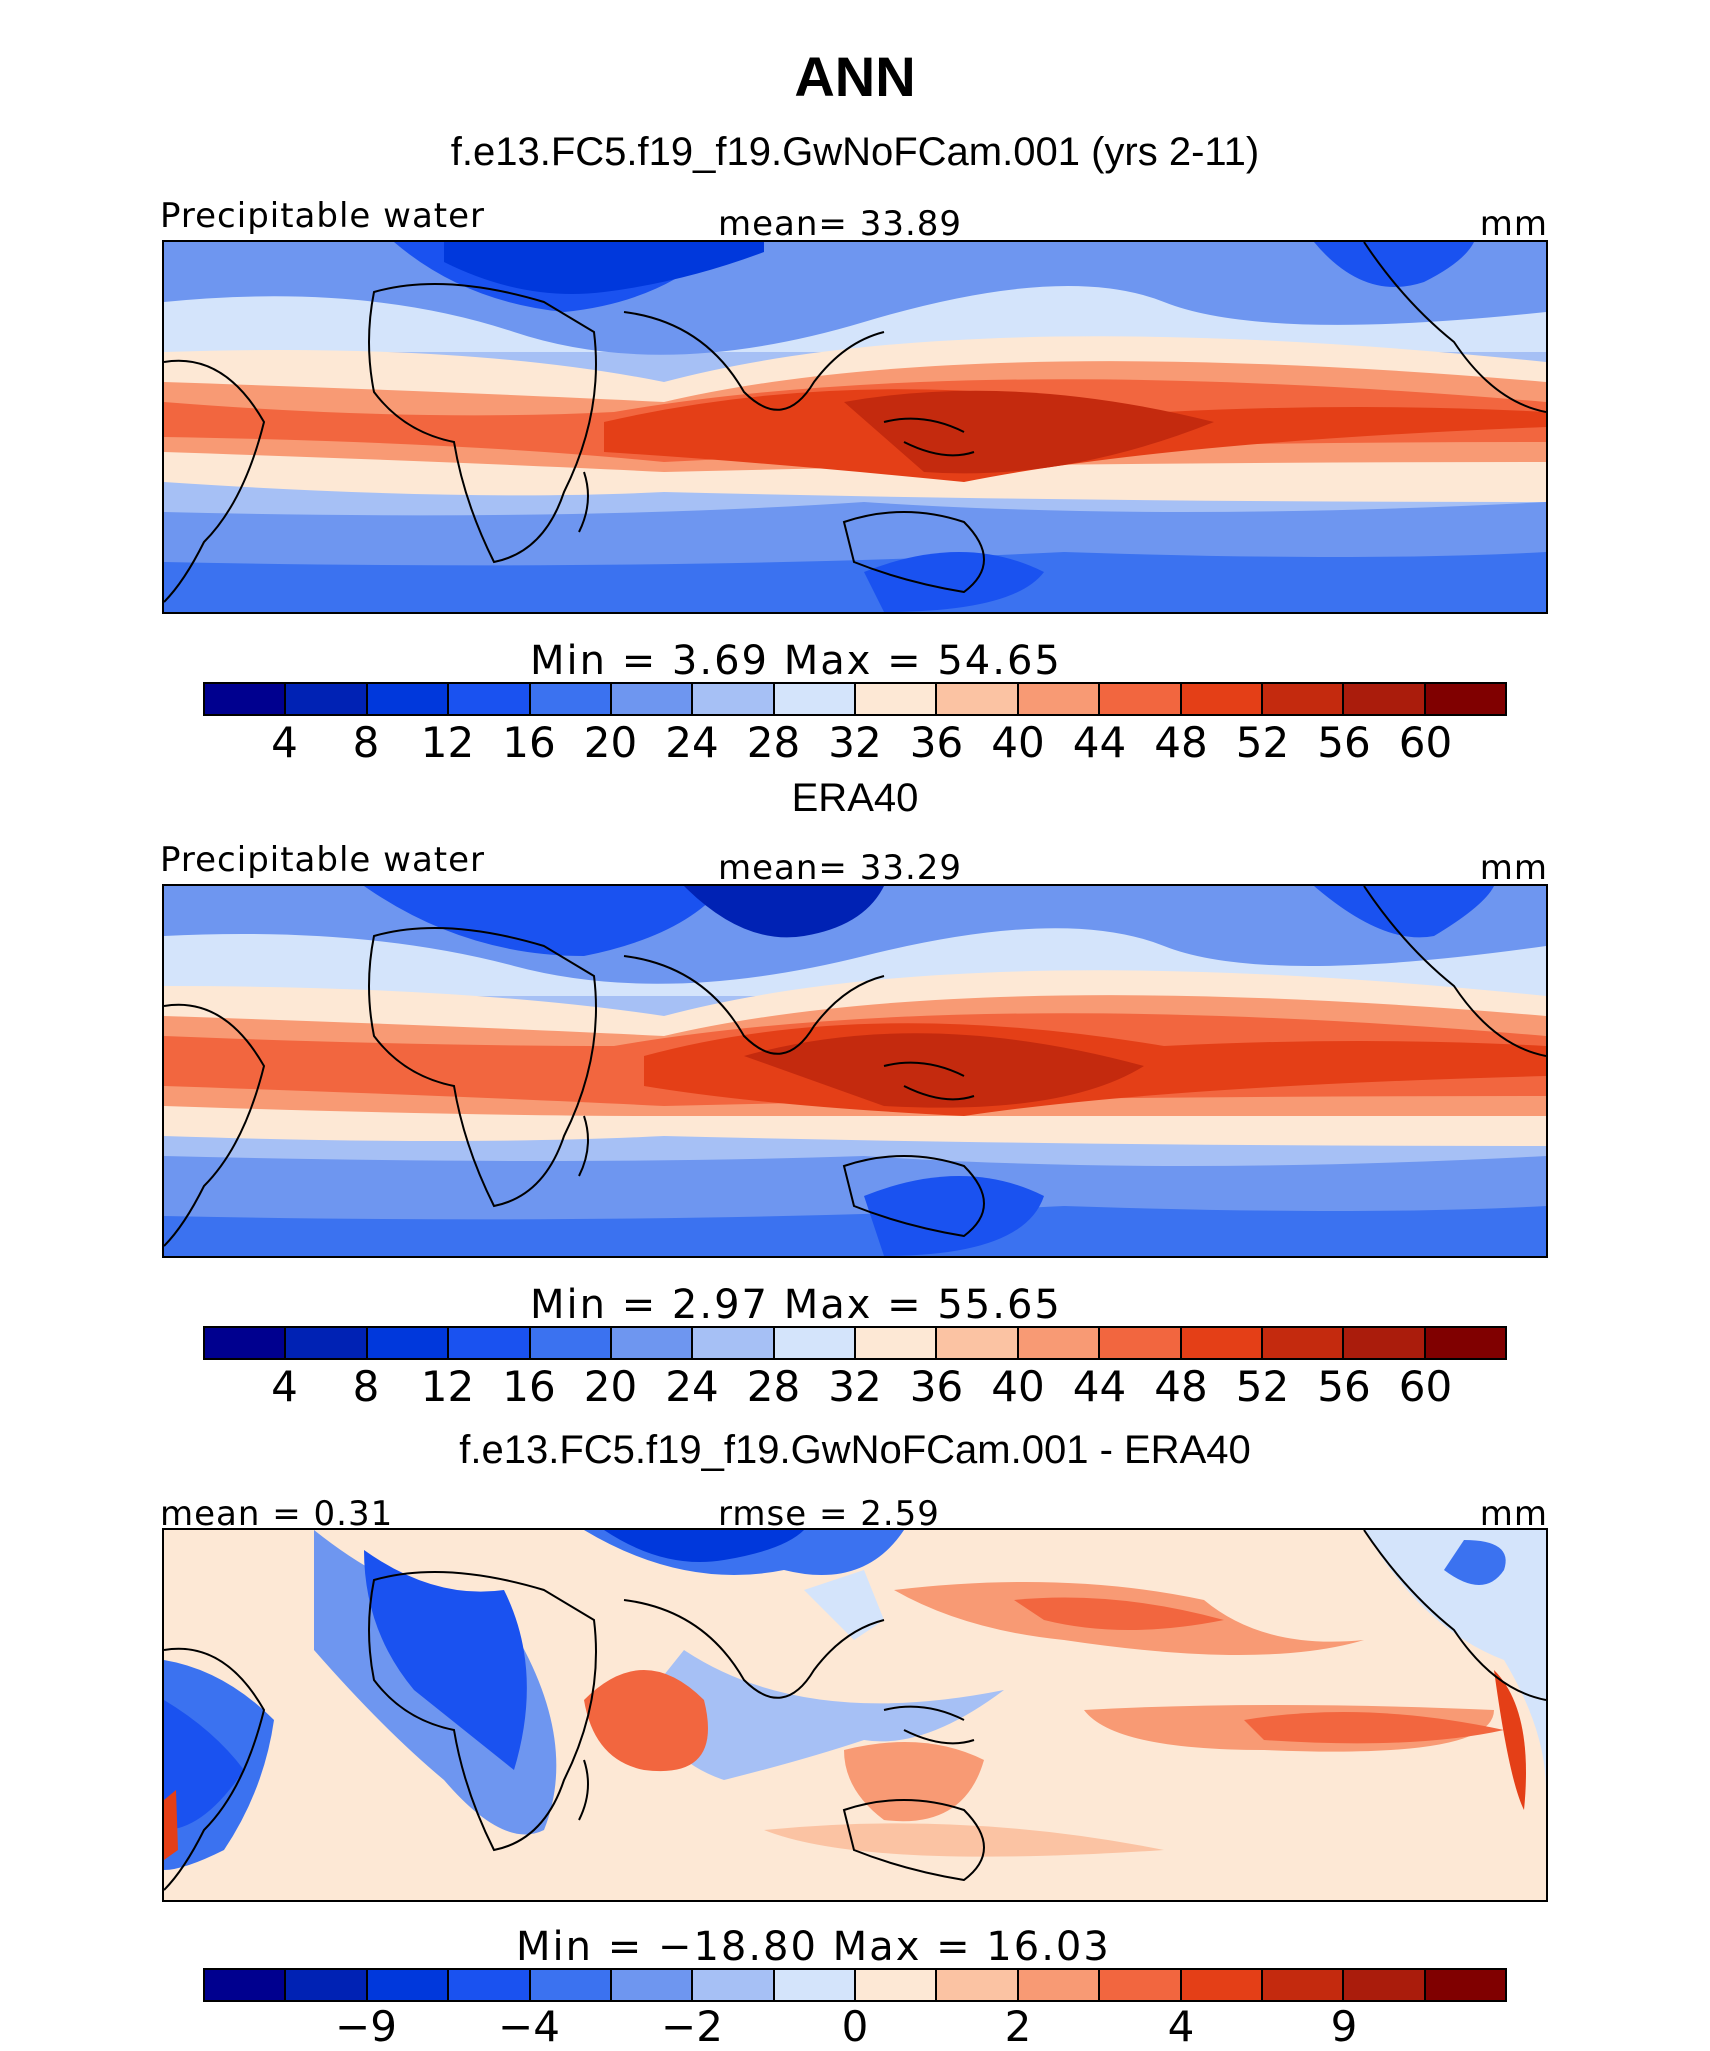 Image resolution: width=1710 pixels, height=2051 pixels. Describe the element at coordinates (855, 76) in the screenshot. I see `figure-title: ANN` at that location.